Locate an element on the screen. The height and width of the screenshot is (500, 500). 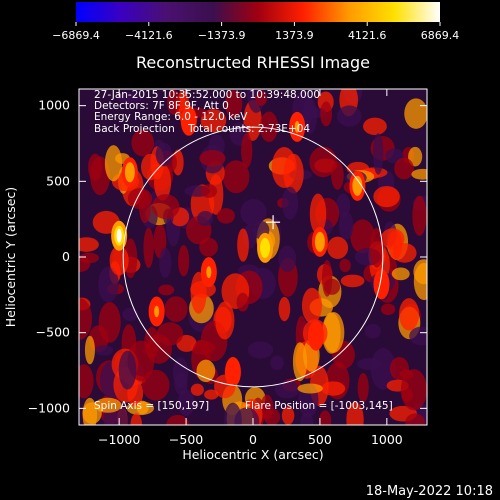
colorbar-tick-label: 4121.6 is located at coordinates (367, 35).